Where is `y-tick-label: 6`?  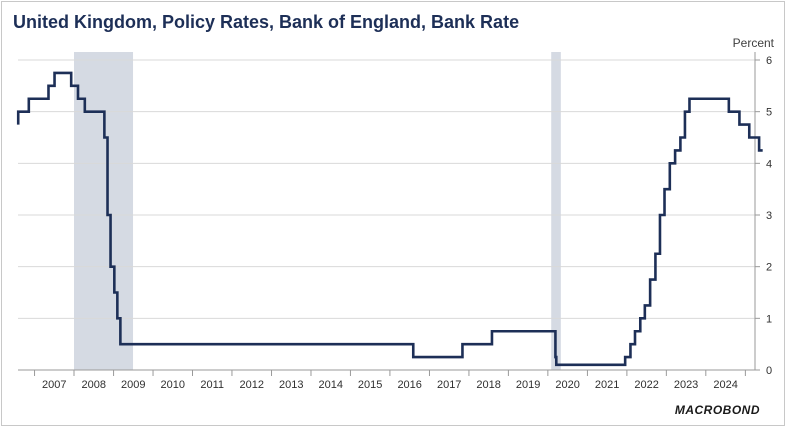
y-tick-label: 6 is located at coordinates (769, 61).